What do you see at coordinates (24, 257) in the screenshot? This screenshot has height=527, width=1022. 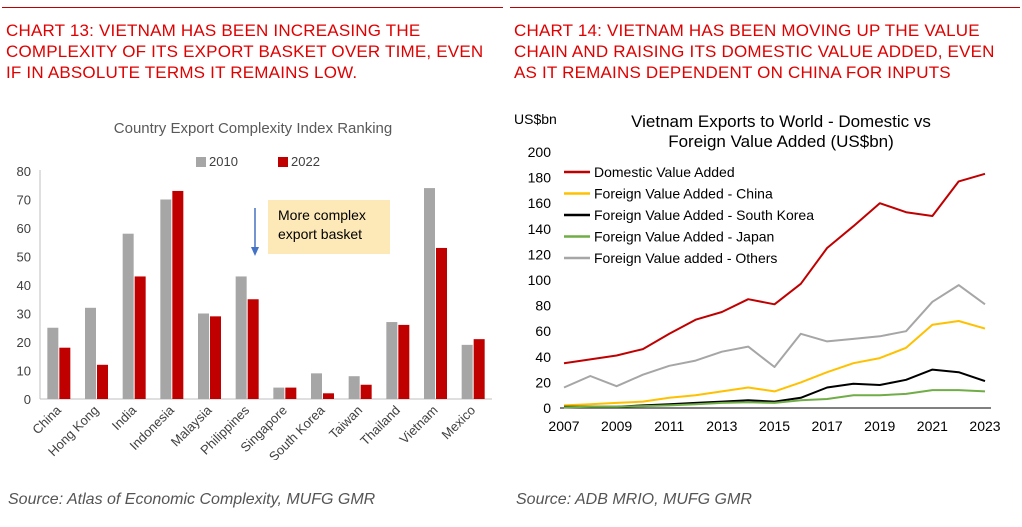 I see `y-tick-label: 50` at bounding box center [24, 257].